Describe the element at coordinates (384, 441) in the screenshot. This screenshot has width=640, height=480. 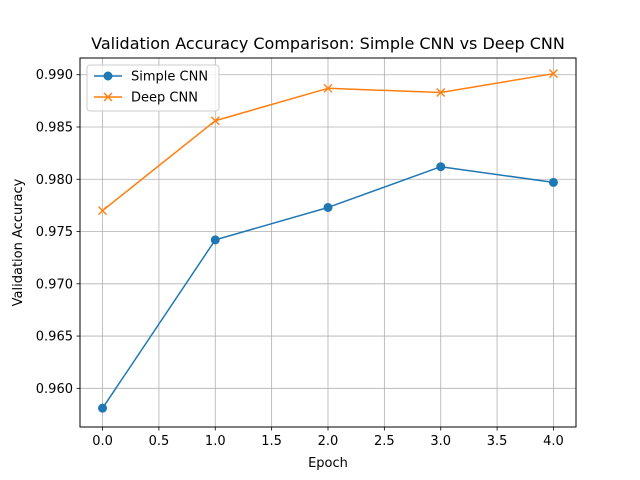
I see `x-tick-label: 2.5` at that location.